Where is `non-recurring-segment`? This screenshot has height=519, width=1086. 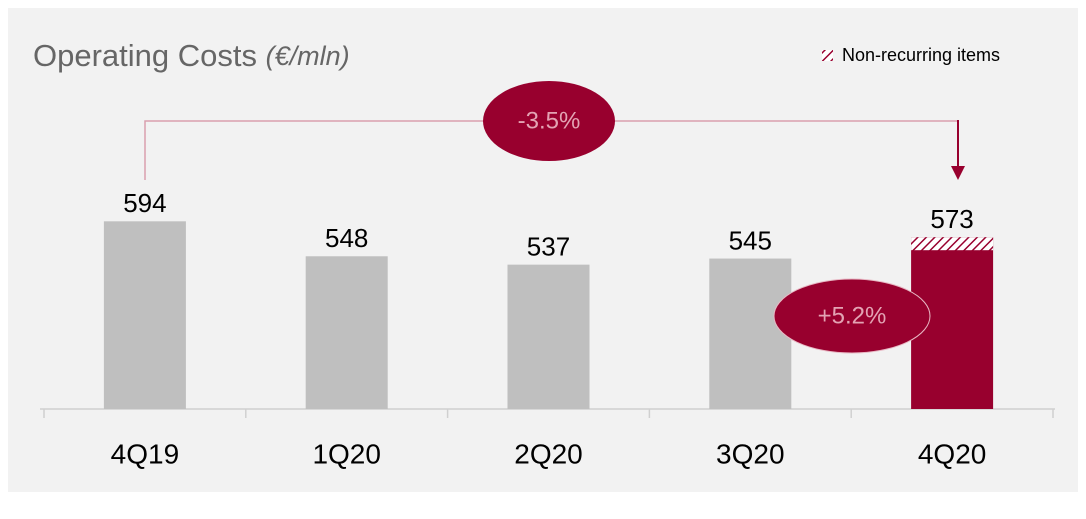
non-recurring-segment is located at coordinates (952, 244).